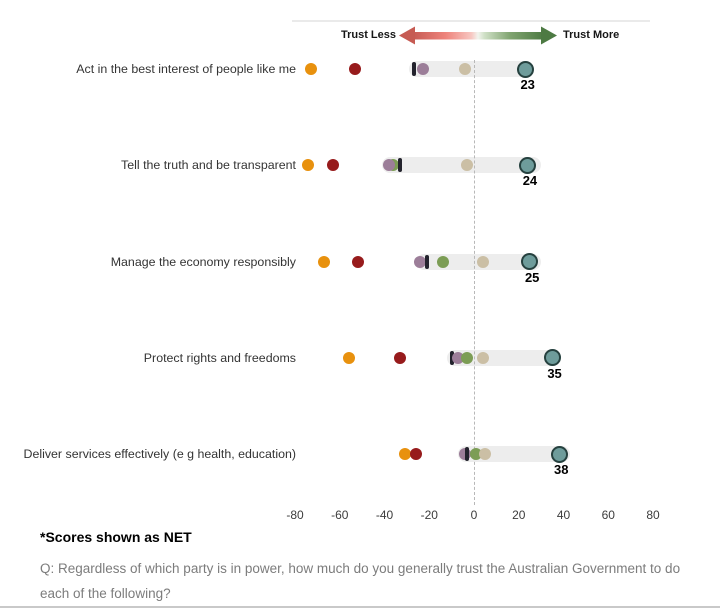 Image resolution: width=720 pixels, height=610 pixels. What do you see at coordinates (407, 35) in the screenshot?
I see `arrow-left-head` at bounding box center [407, 35].